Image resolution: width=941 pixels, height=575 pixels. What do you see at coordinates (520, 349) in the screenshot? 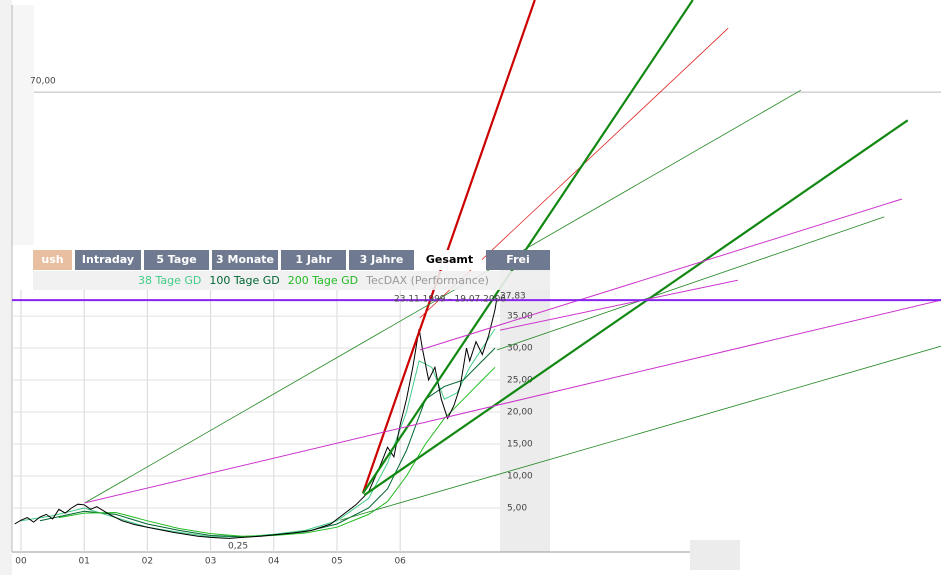
I see `y-tick-label: 30,00` at bounding box center [520, 349].